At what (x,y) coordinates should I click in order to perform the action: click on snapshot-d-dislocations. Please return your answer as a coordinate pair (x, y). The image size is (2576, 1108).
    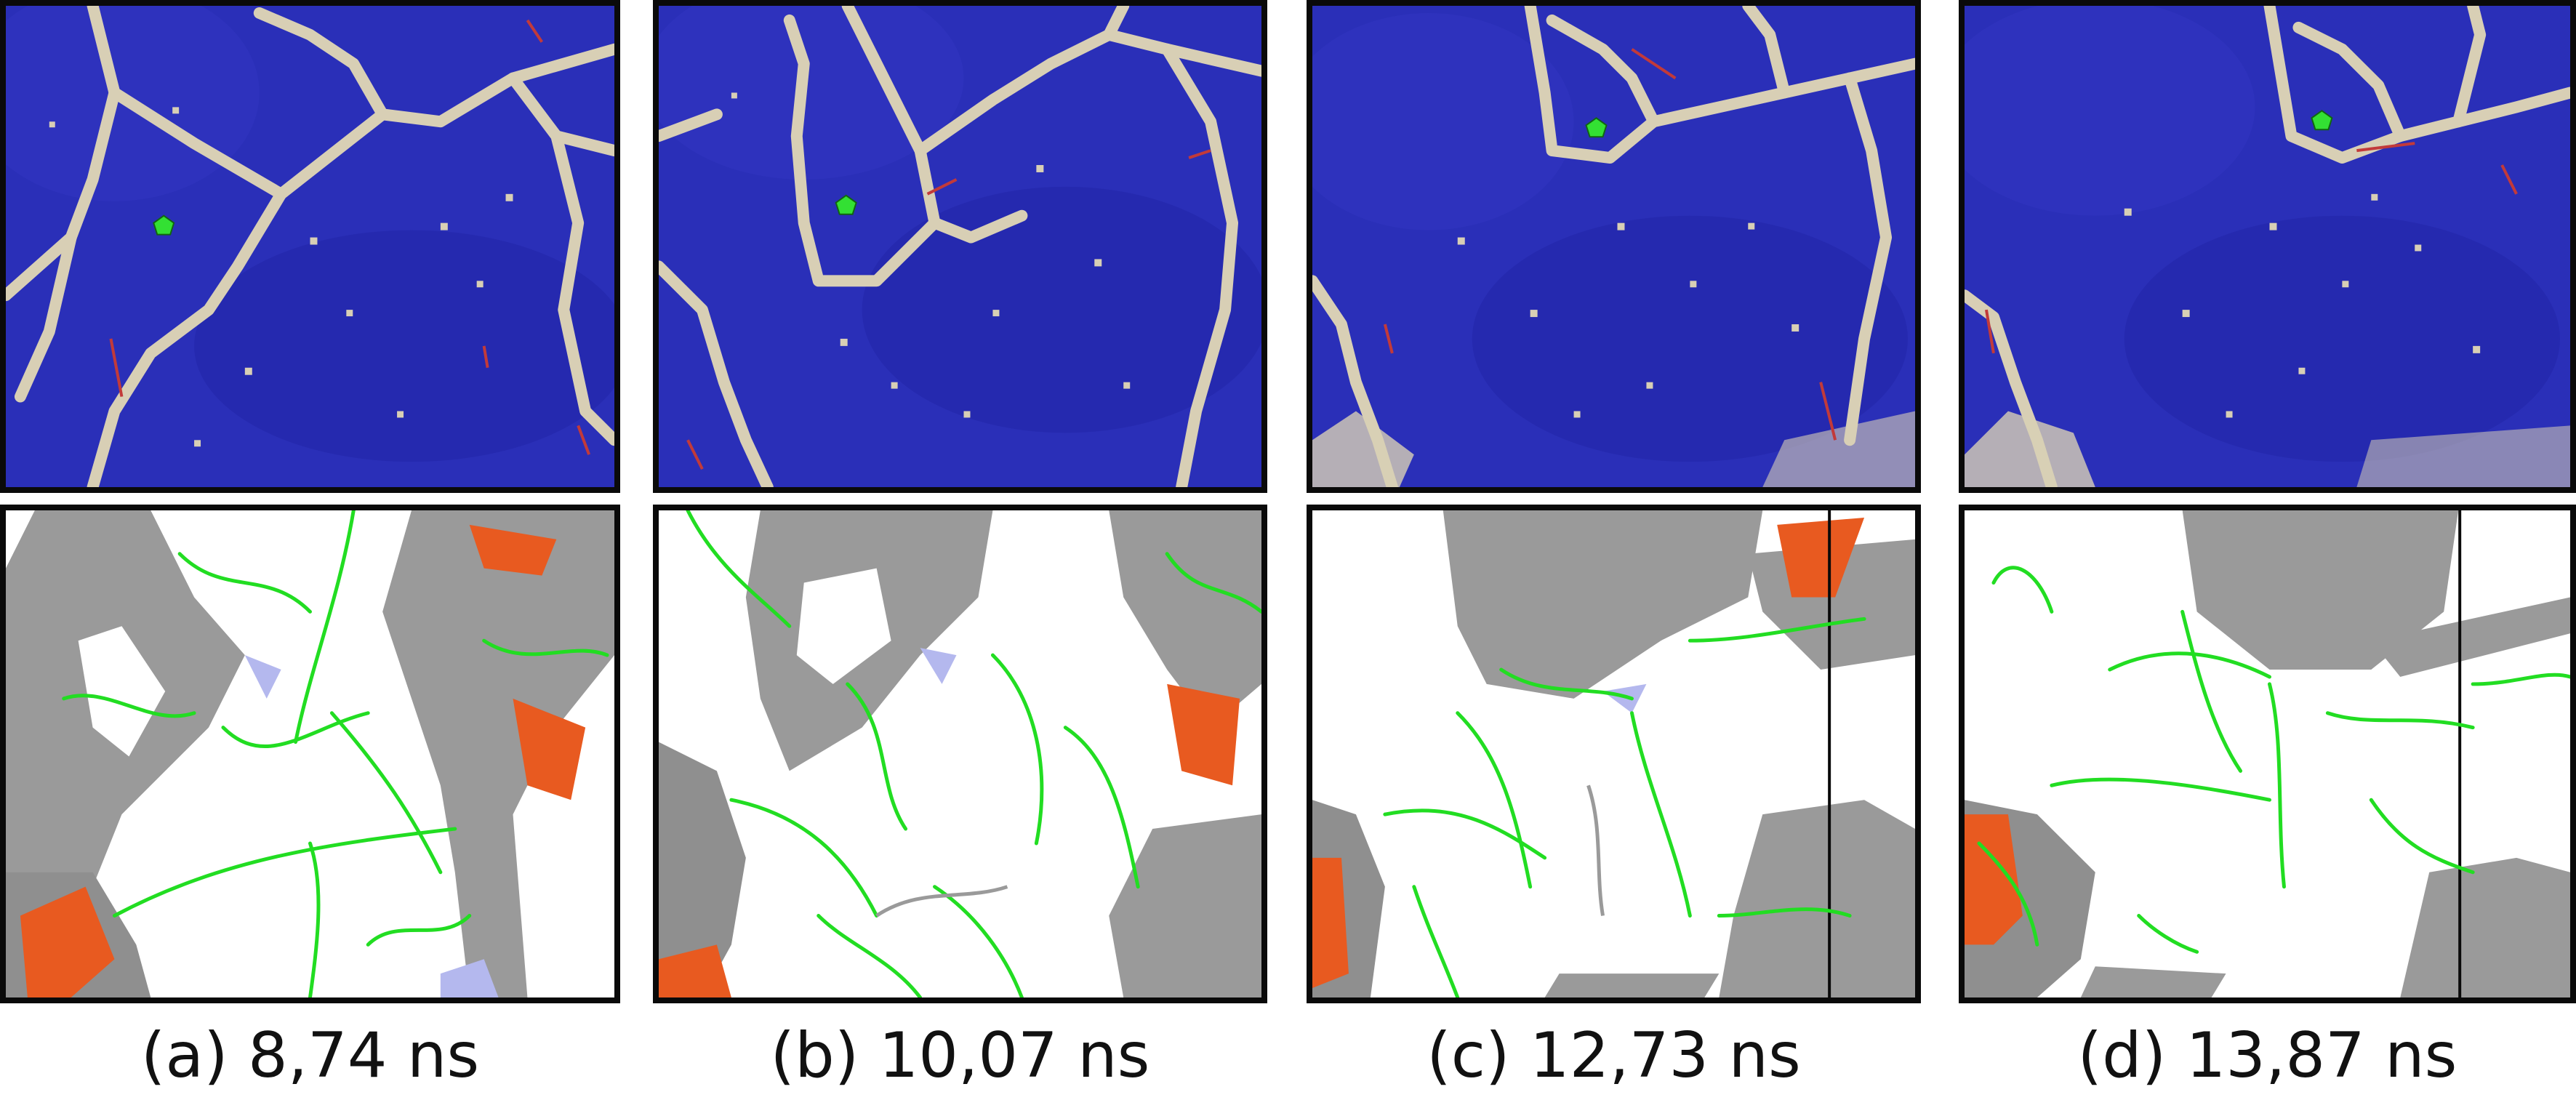
    Looking at the image, I should click on (2267, 754).